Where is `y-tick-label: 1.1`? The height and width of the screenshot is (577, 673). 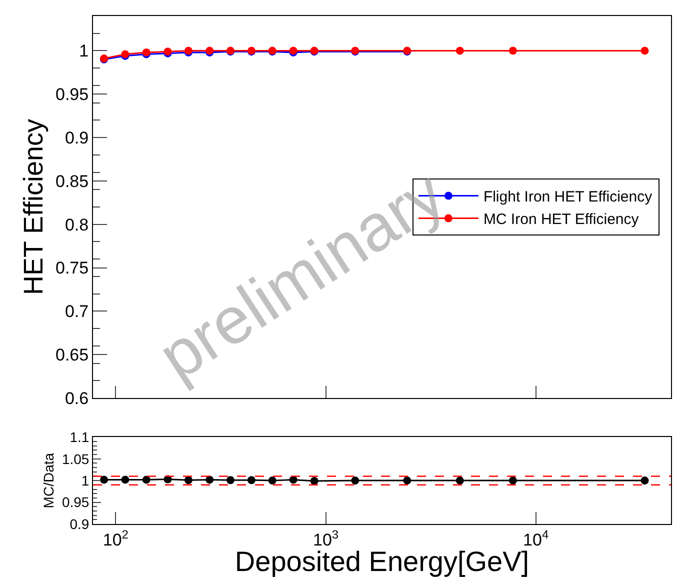 y-tick-label: 1.1 is located at coordinates (80, 437).